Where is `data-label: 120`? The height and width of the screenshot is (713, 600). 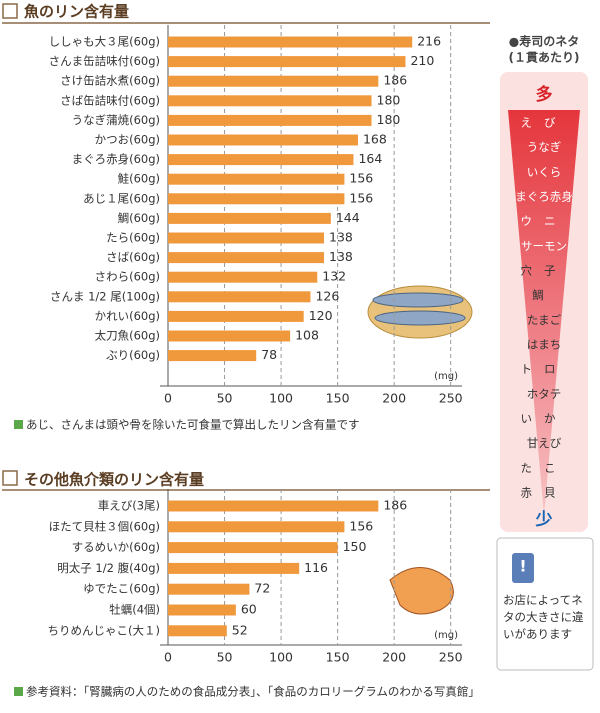 data-label: 120 is located at coordinates (321, 315).